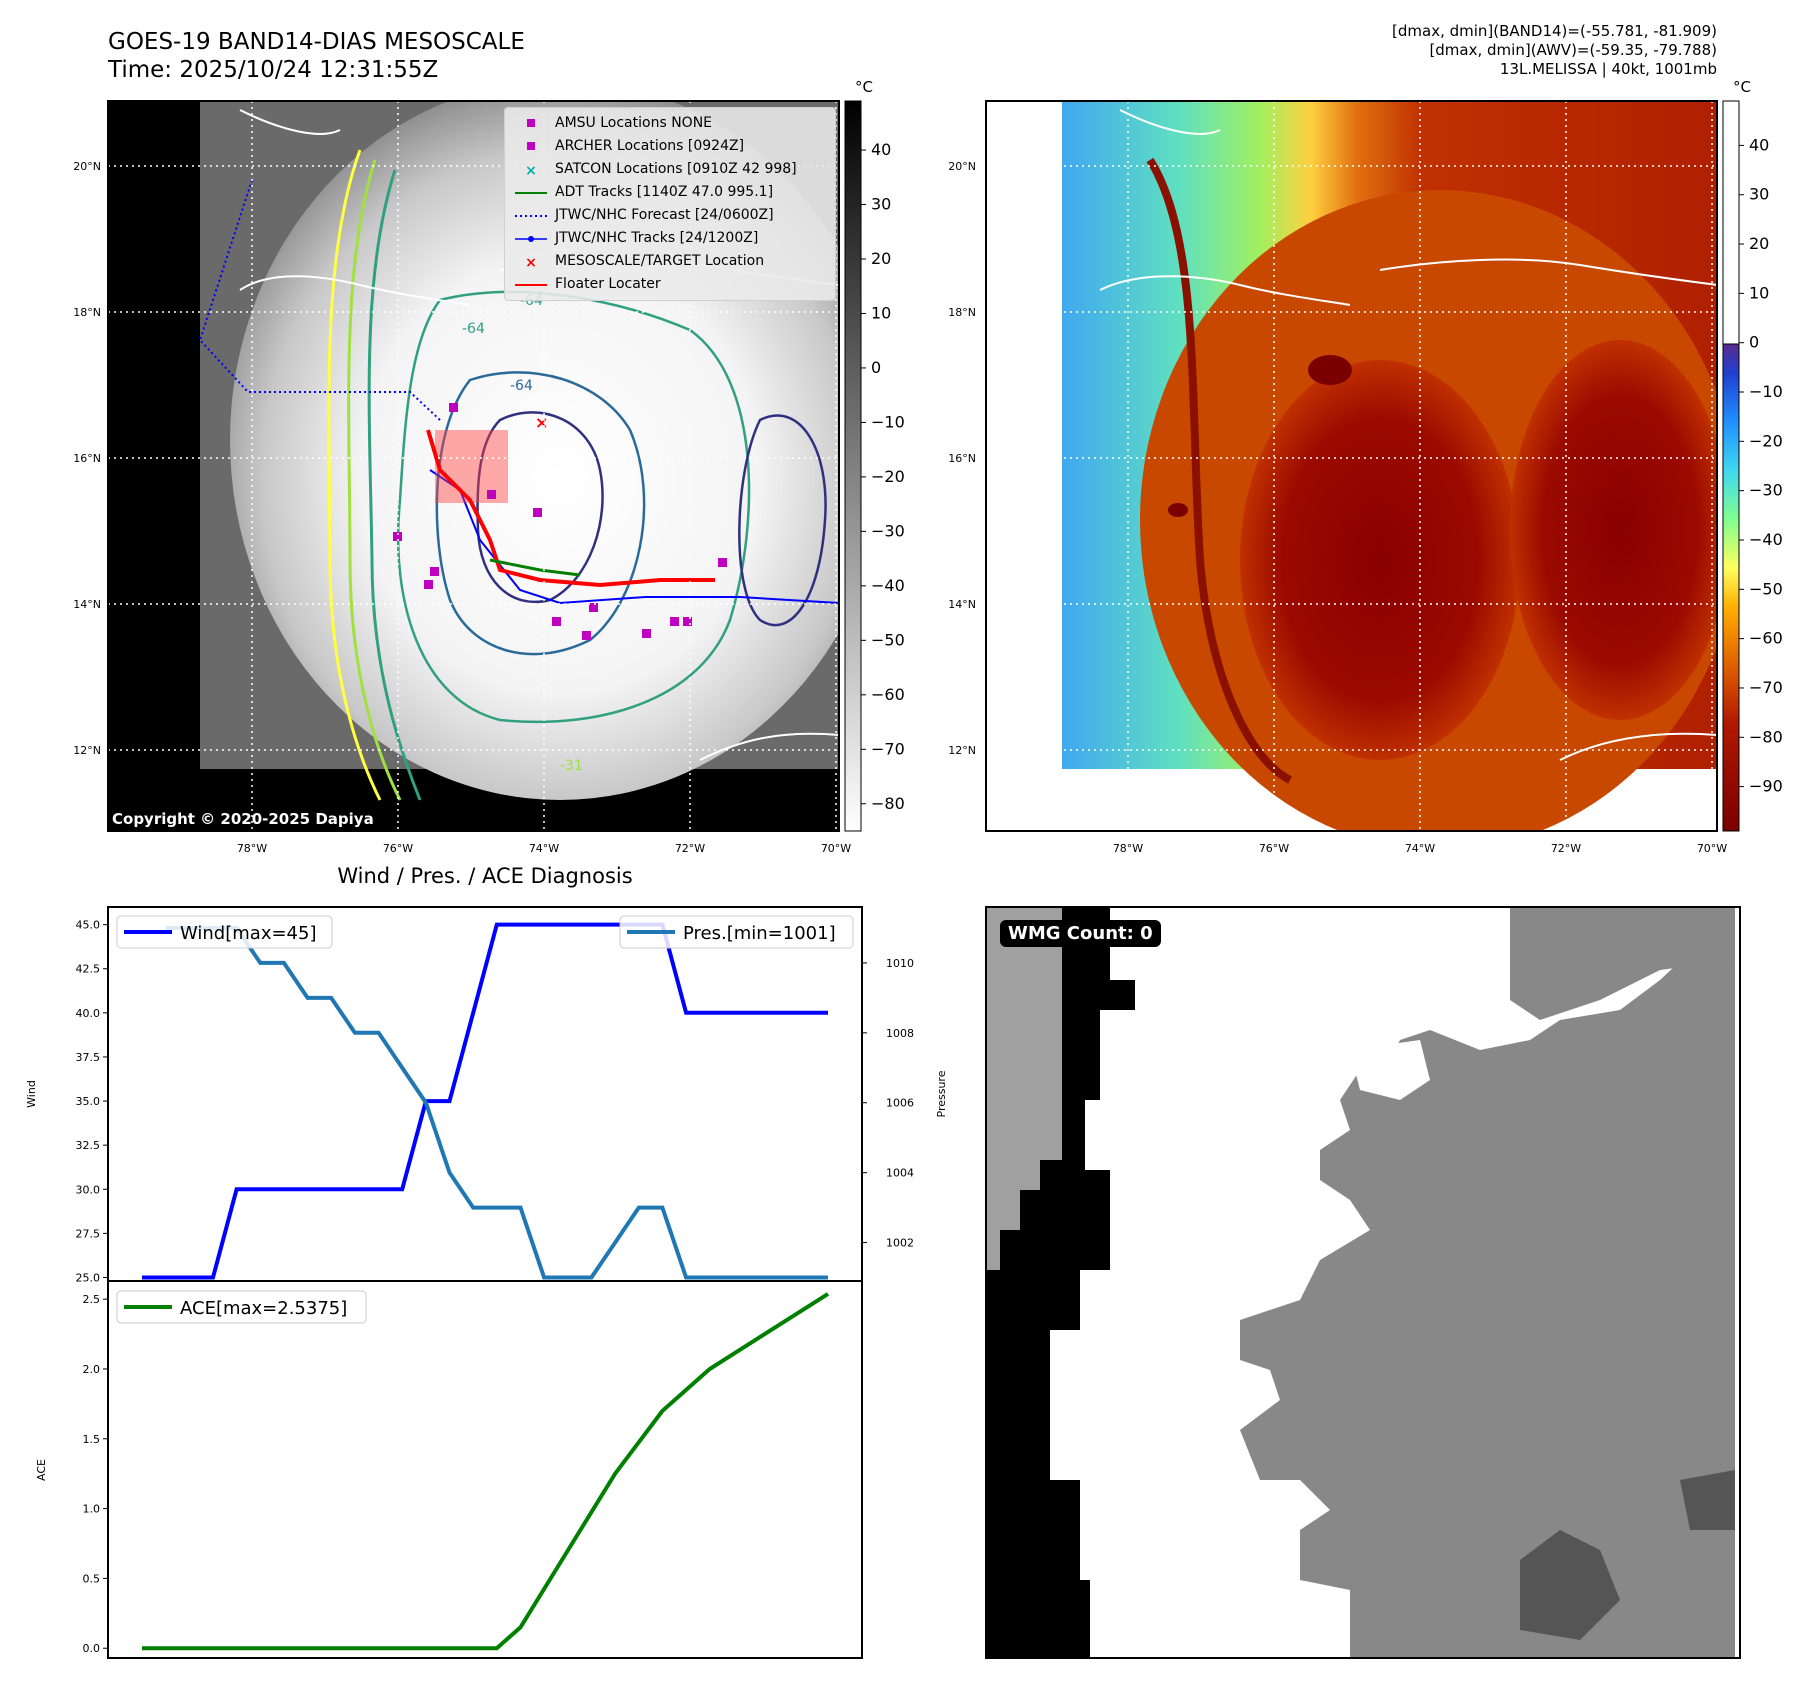  Describe the element at coordinates (540, 507) in the screenshot. I see `contour-navy` at that location.